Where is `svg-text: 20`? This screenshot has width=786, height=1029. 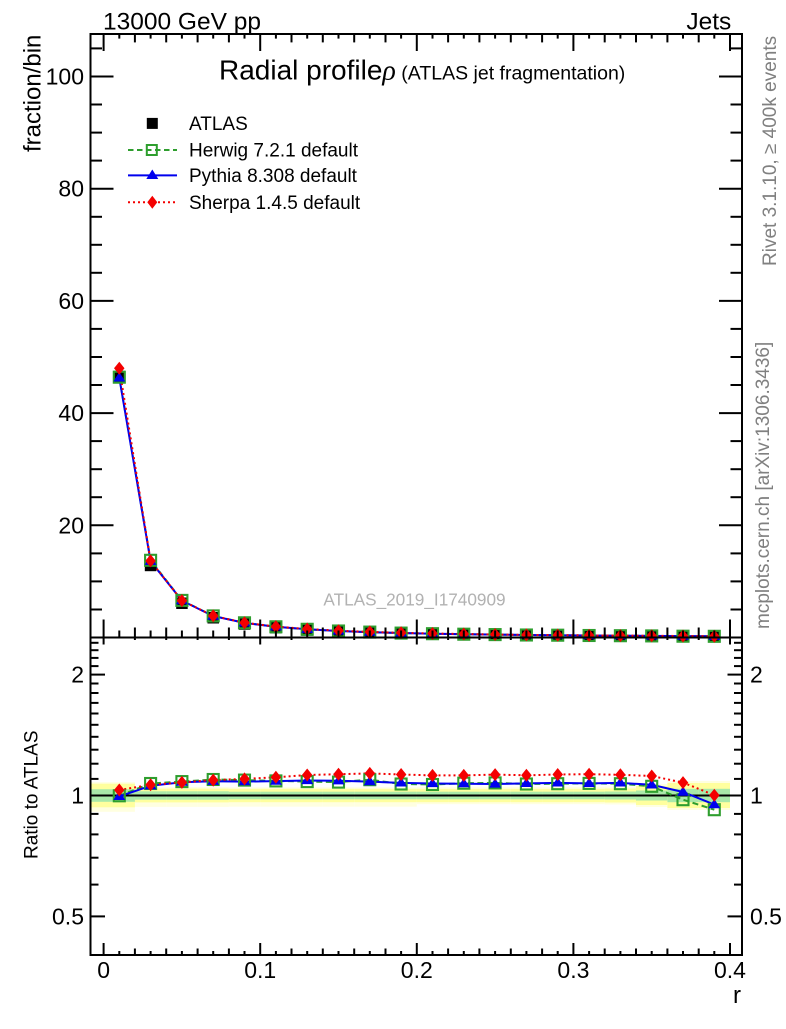 svg-text: 20 is located at coordinates (71, 525).